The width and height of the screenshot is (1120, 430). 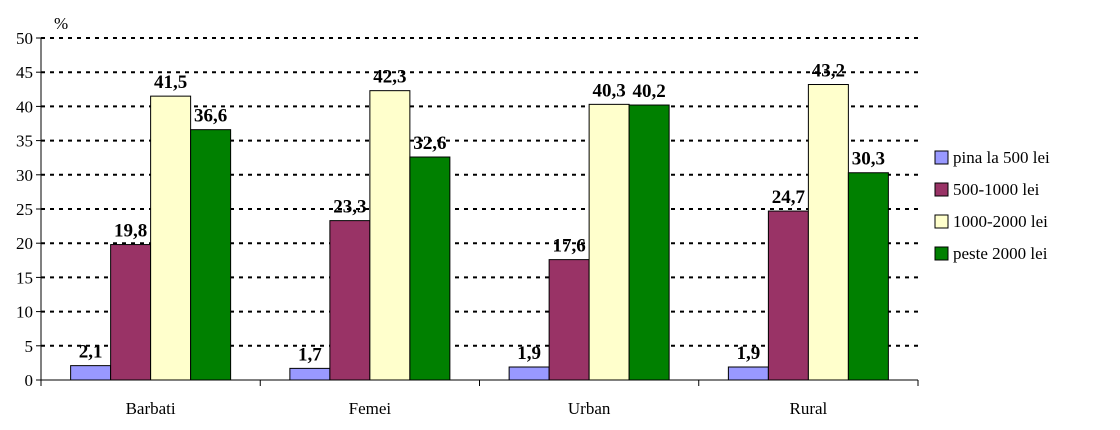 What do you see at coordinates (24, 72) in the screenshot?
I see `y-tick-label: 45` at bounding box center [24, 72].